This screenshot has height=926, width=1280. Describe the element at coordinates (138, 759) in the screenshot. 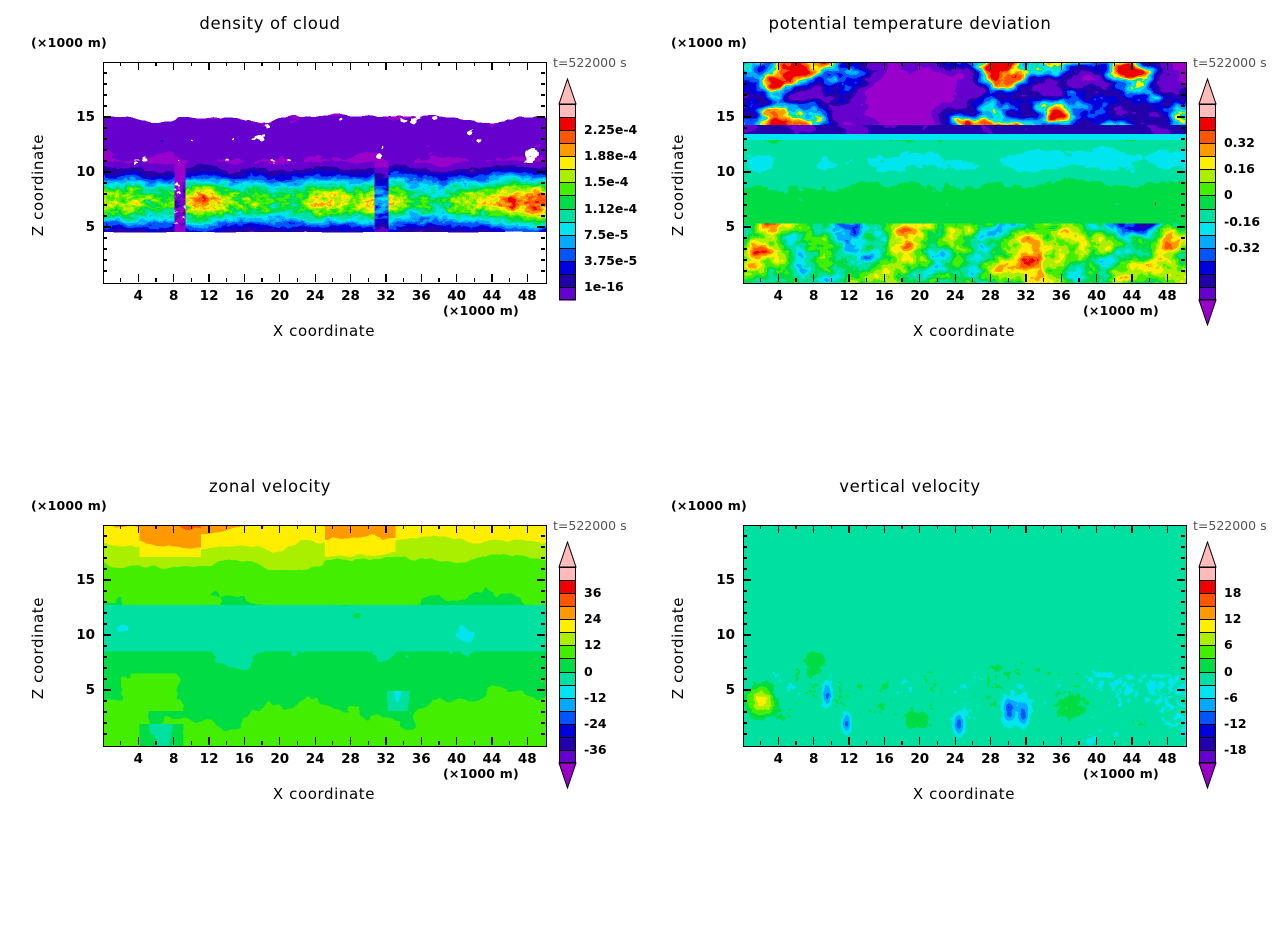

I see `x-tick-label: 4` at that location.